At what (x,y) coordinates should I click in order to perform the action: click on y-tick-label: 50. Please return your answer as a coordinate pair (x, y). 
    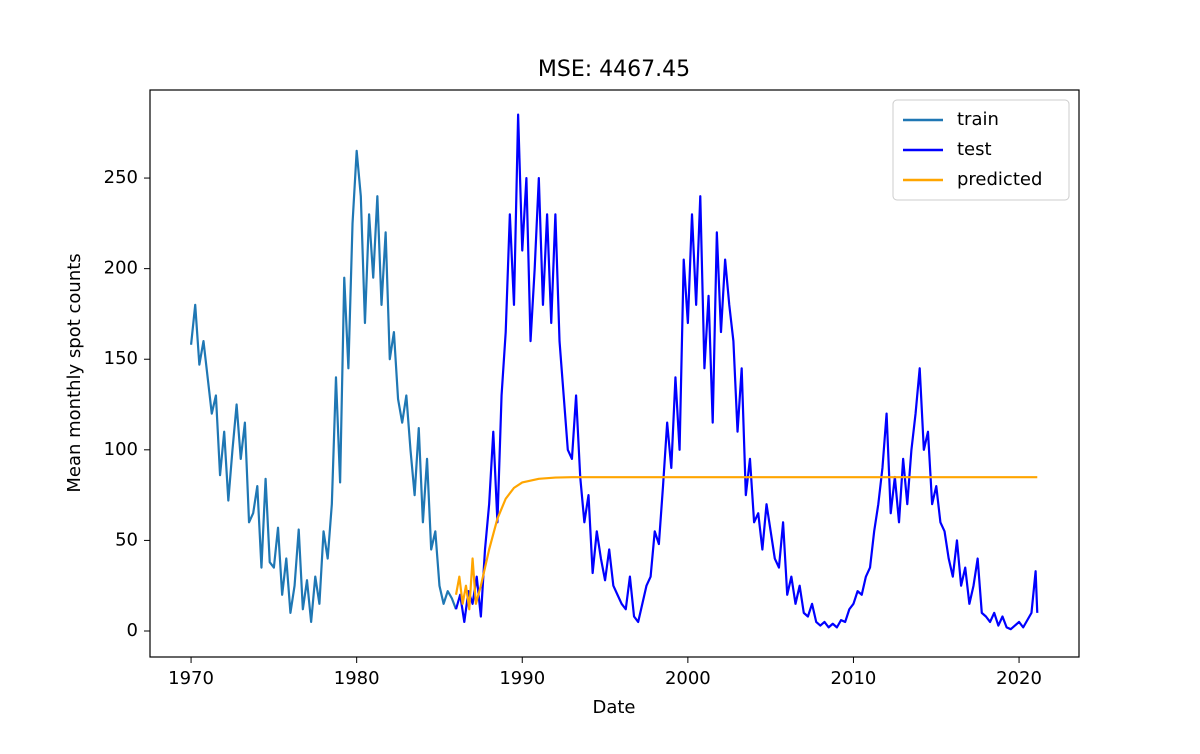
    Looking at the image, I should click on (126, 539).